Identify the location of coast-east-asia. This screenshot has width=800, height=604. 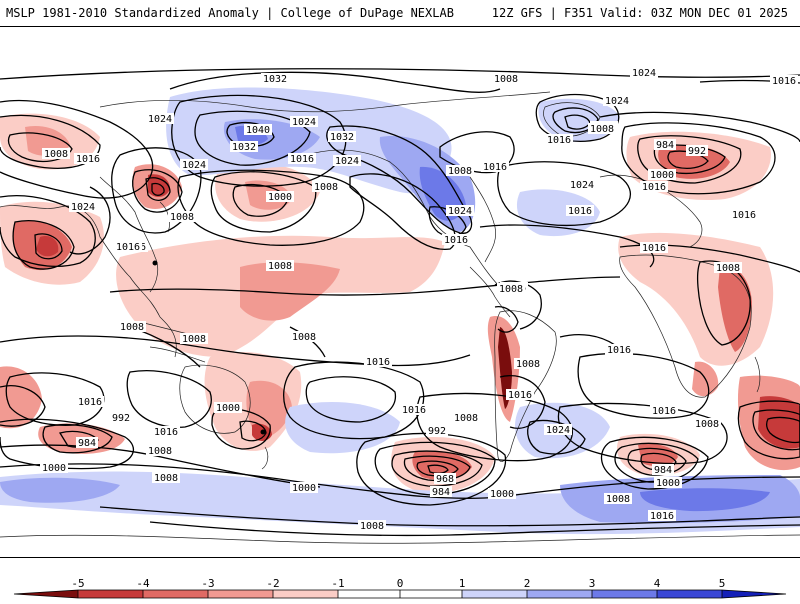
(129, 234).